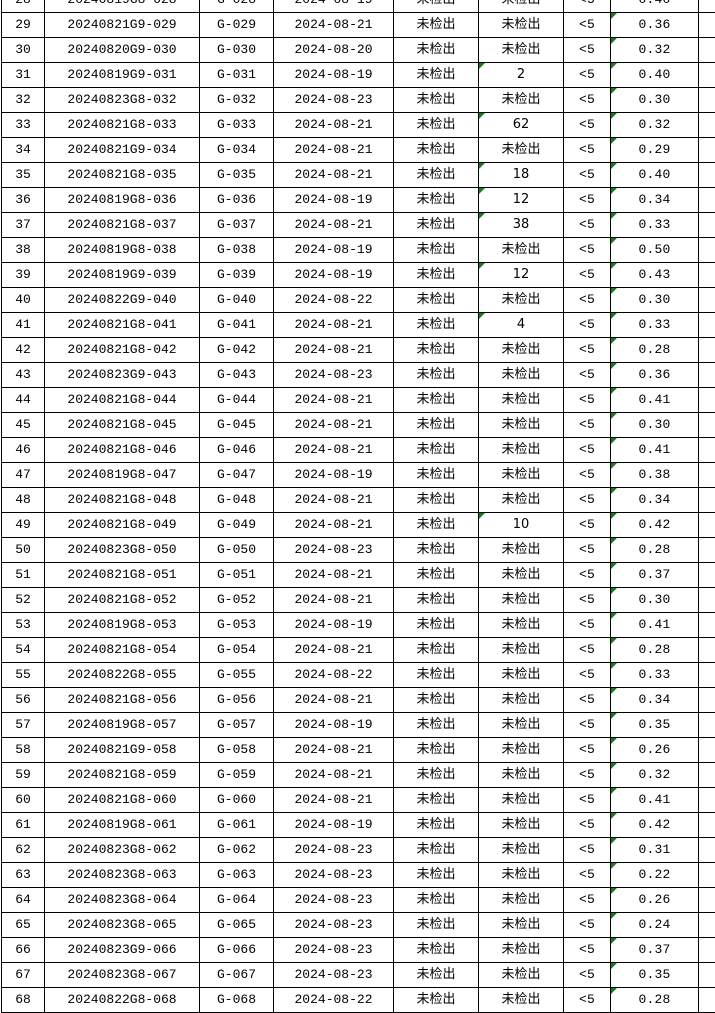 This screenshot has width=715, height=1013. Describe the element at coordinates (23, 625) in the screenshot. I see `cell-index: 53` at that location.